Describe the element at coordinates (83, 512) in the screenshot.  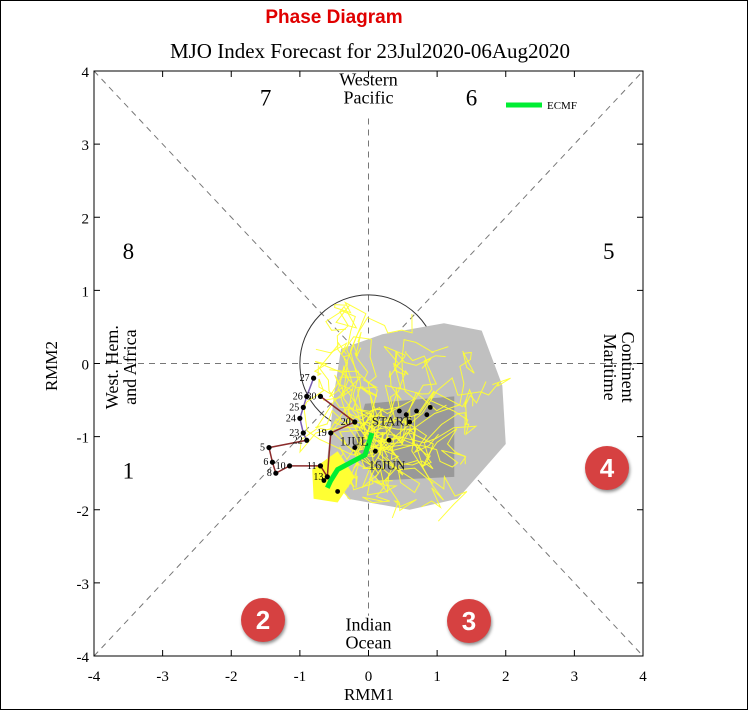
I see `y-tick-label: -2` at that location.